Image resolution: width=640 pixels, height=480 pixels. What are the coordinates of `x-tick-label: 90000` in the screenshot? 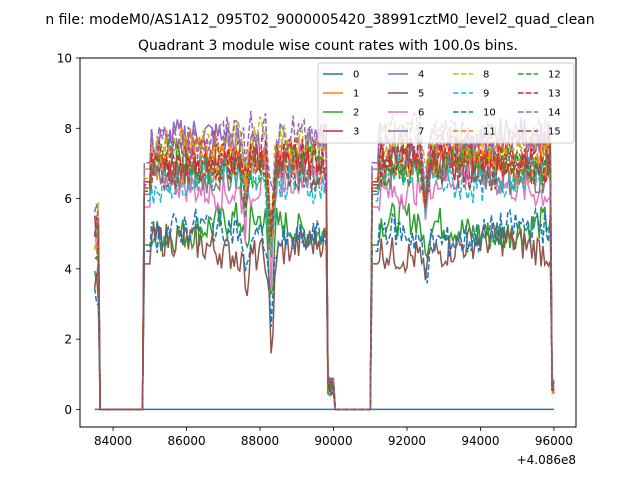 It's located at (333, 441).